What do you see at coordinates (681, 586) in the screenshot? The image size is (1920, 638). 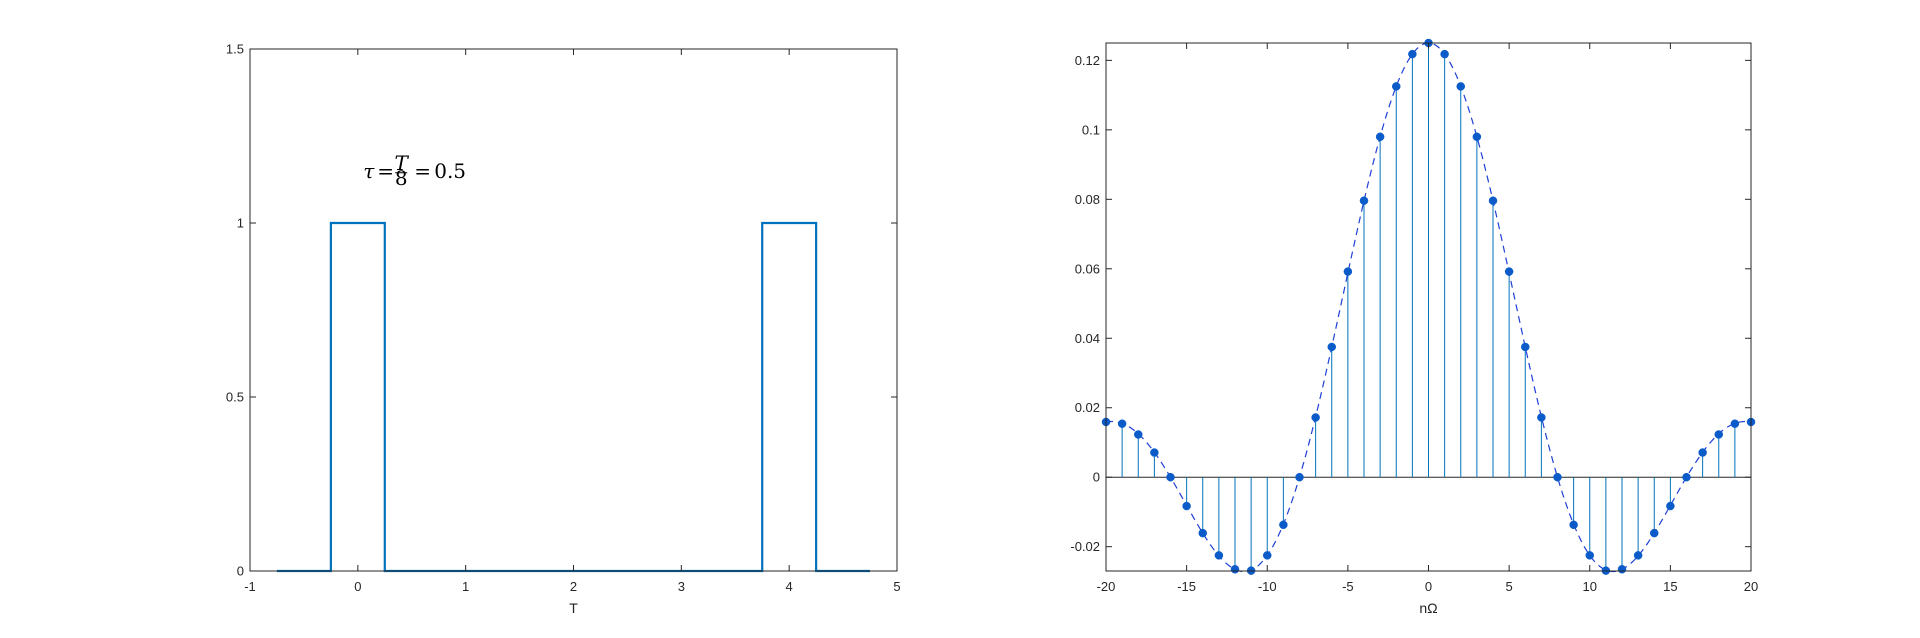 I see `x-tick-label: 3` at bounding box center [681, 586].